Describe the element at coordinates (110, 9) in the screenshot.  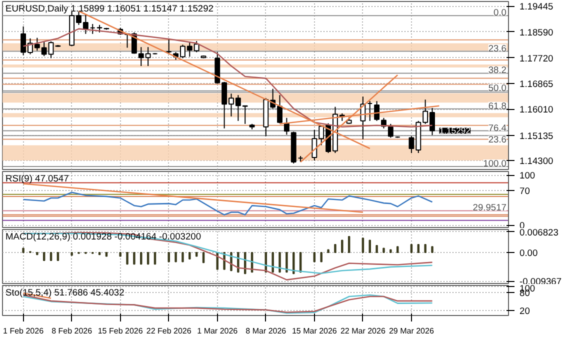
I see `chart-title: EURUSD,Daily 1.15899 1.16051 1.15147 1.15292` at that location.